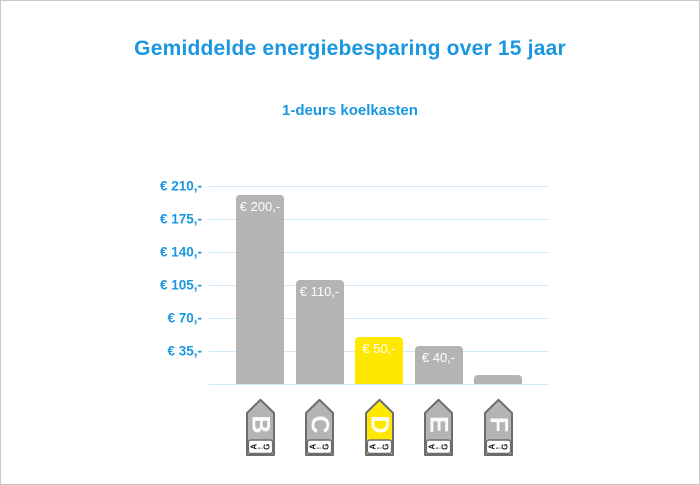 The image size is (700, 485). I want to click on energy-label-F: F A ← G, so click(498, 427).